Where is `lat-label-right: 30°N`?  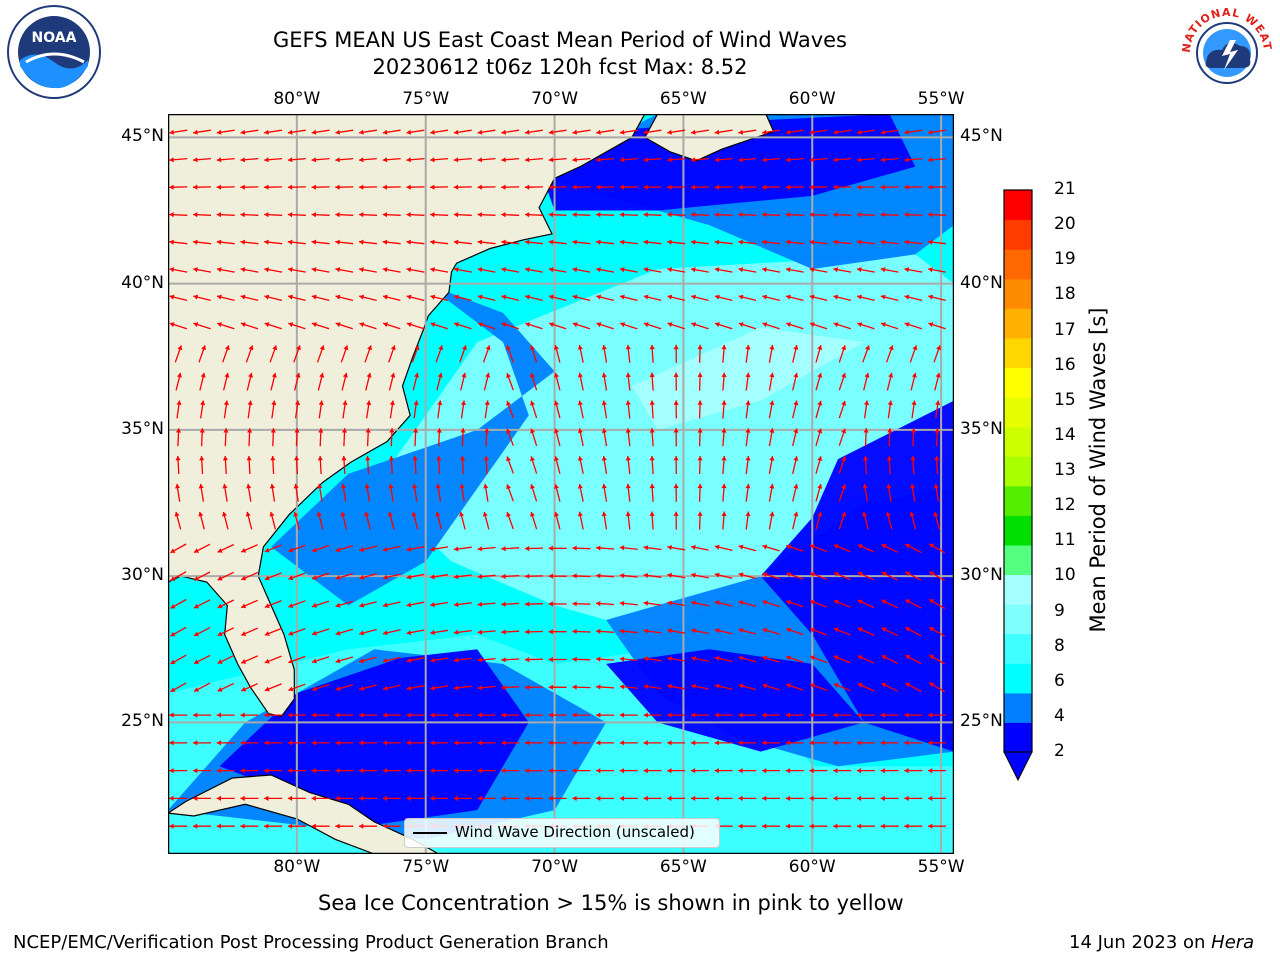 lat-label-right: 30°N is located at coordinates (981, 575).